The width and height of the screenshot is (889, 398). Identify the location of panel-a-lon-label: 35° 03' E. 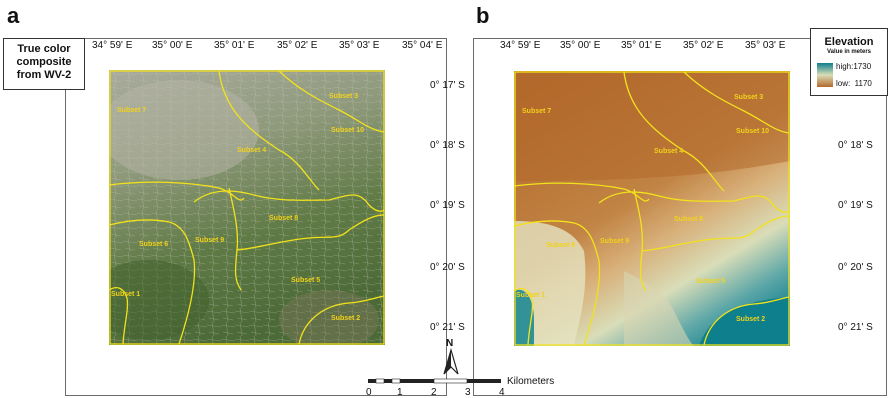
(359, 45).